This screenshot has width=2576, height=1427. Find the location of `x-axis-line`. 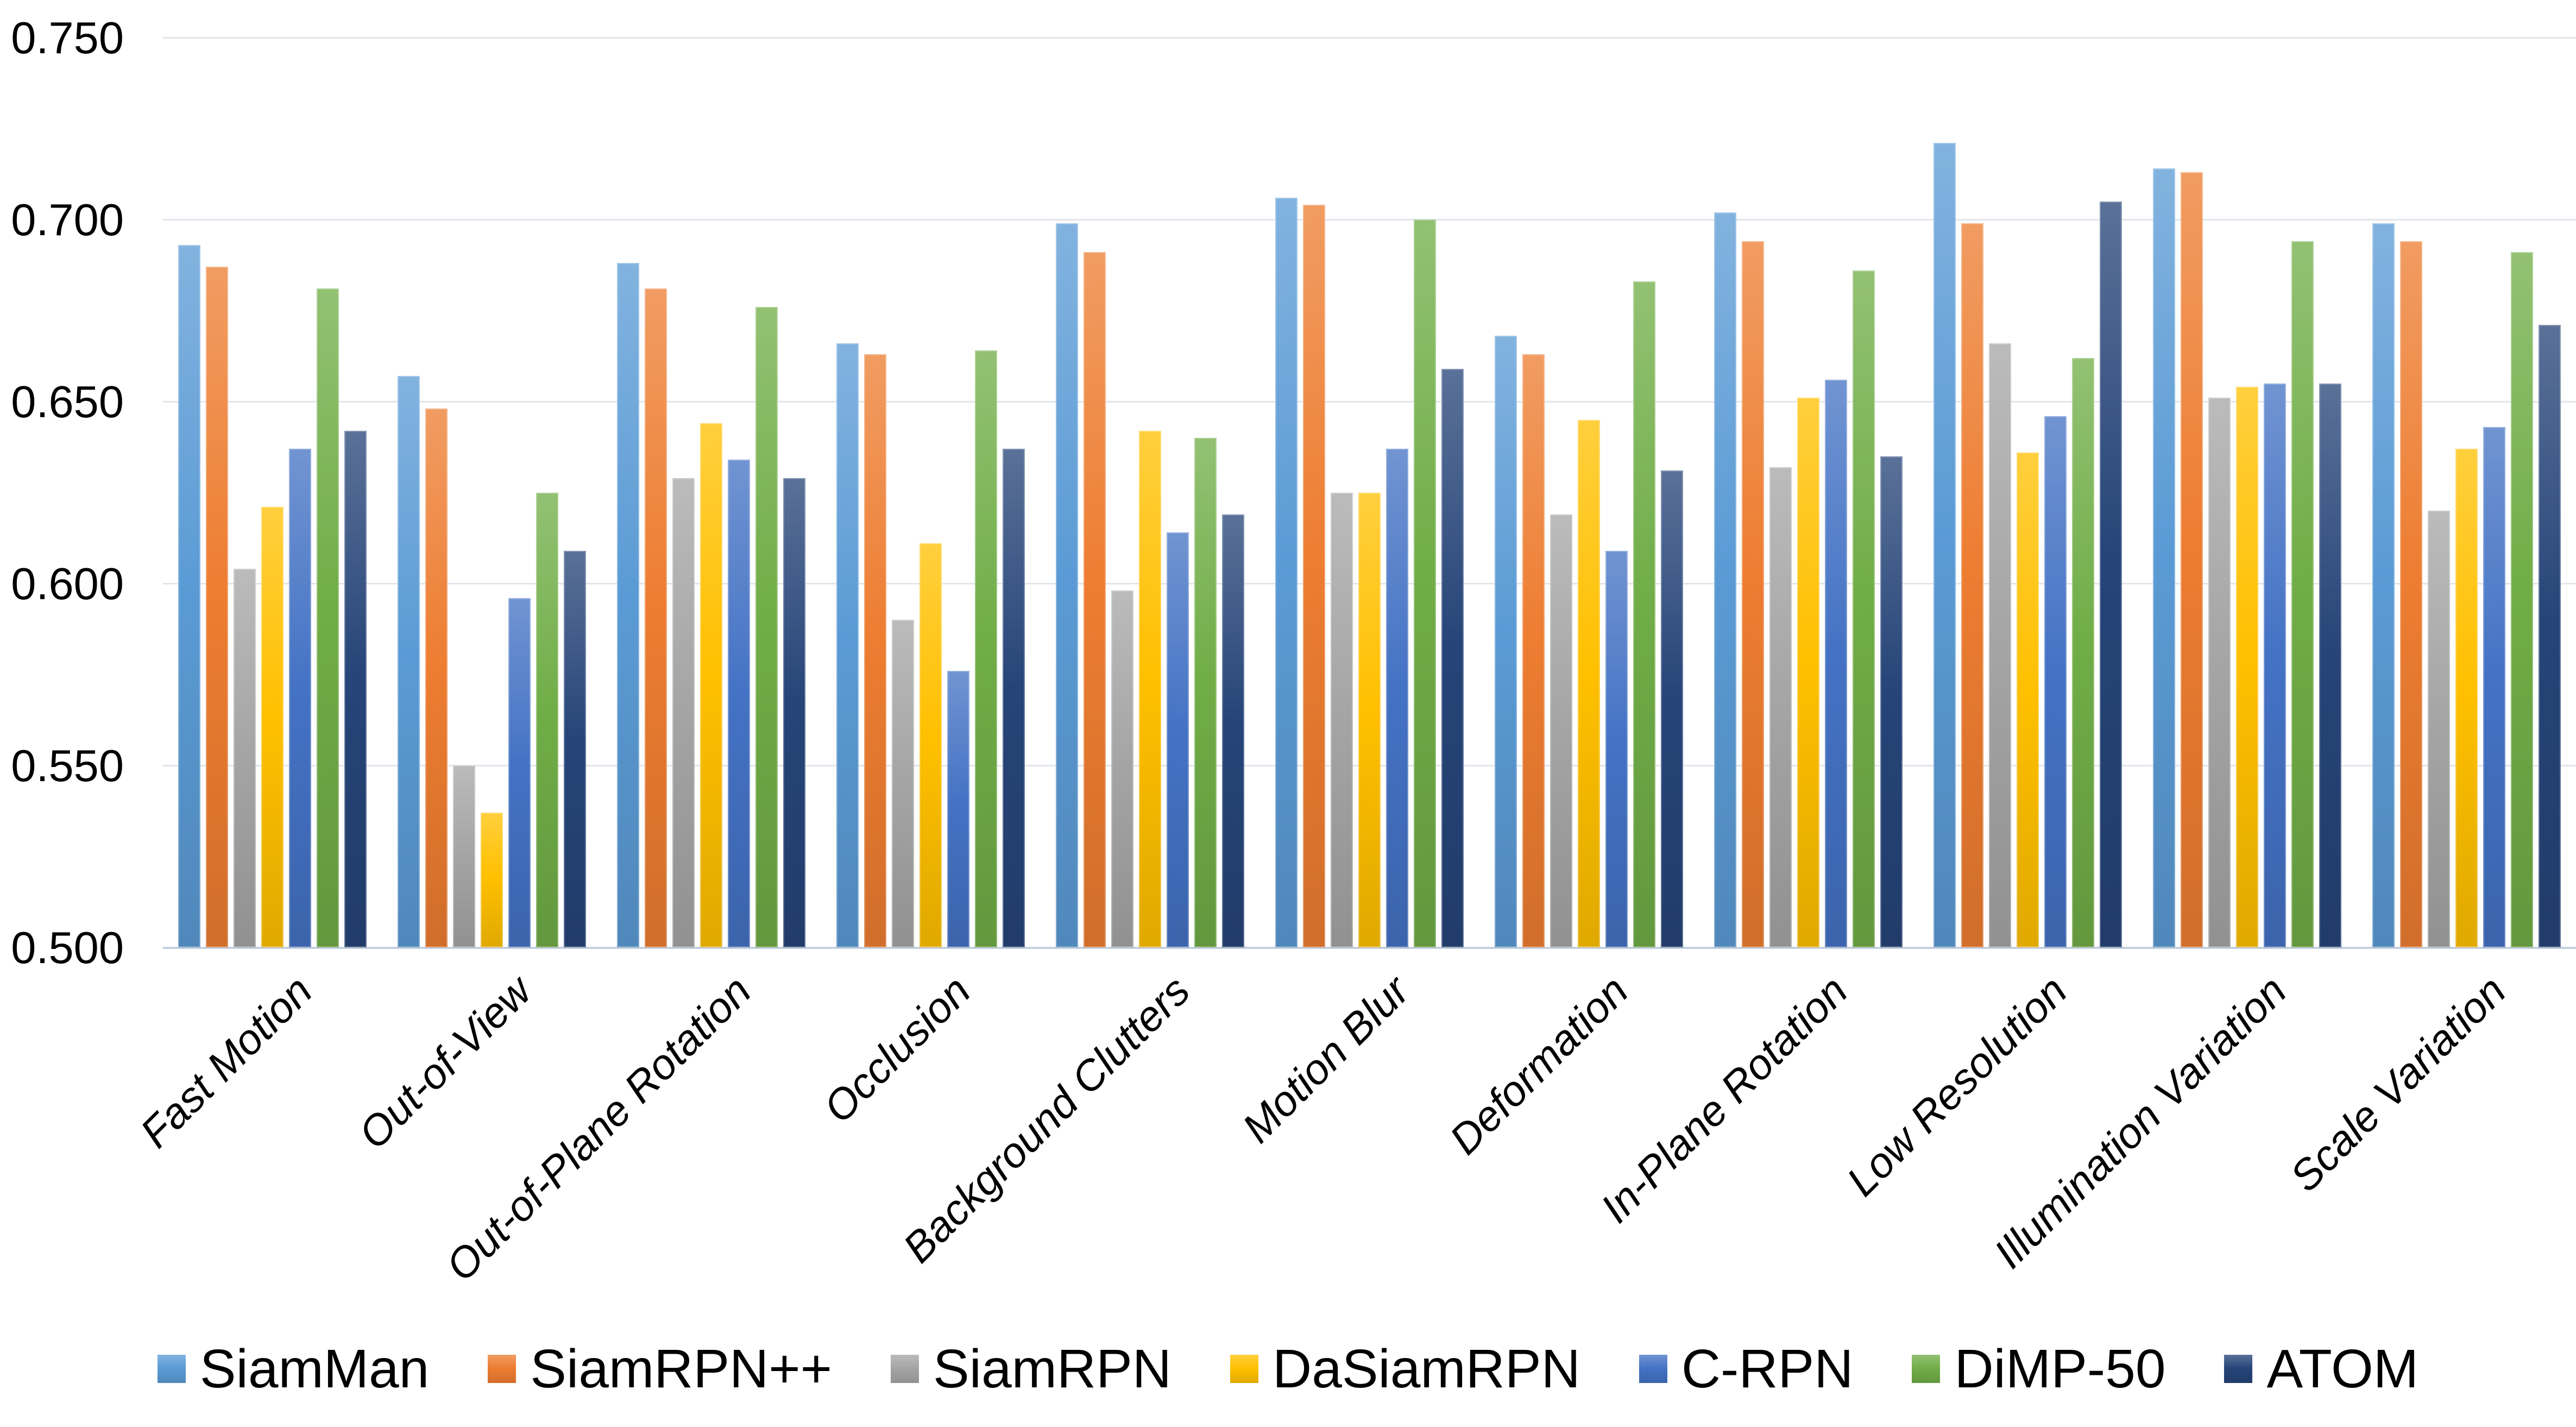

x-axis-line is located at coordinates (1369, 948).